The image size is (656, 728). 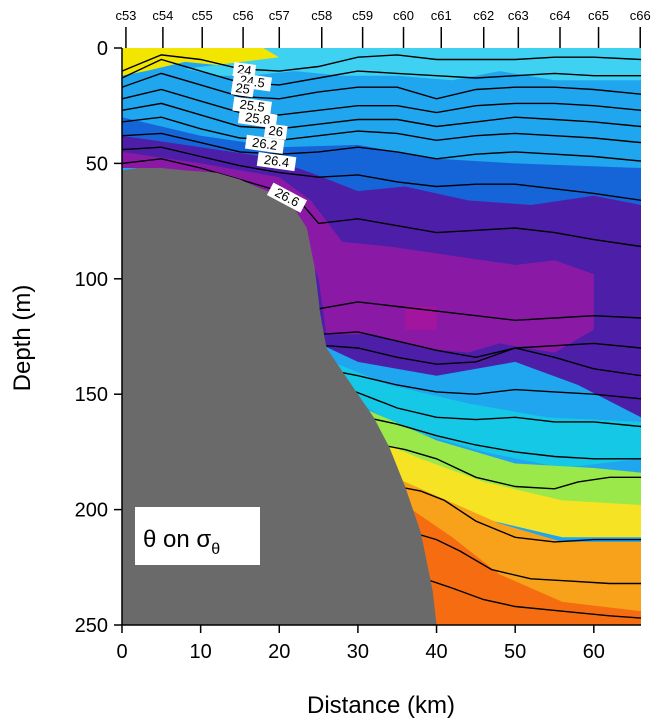 I want to click on svg-text: 26.4, so click(x=276, y=161).